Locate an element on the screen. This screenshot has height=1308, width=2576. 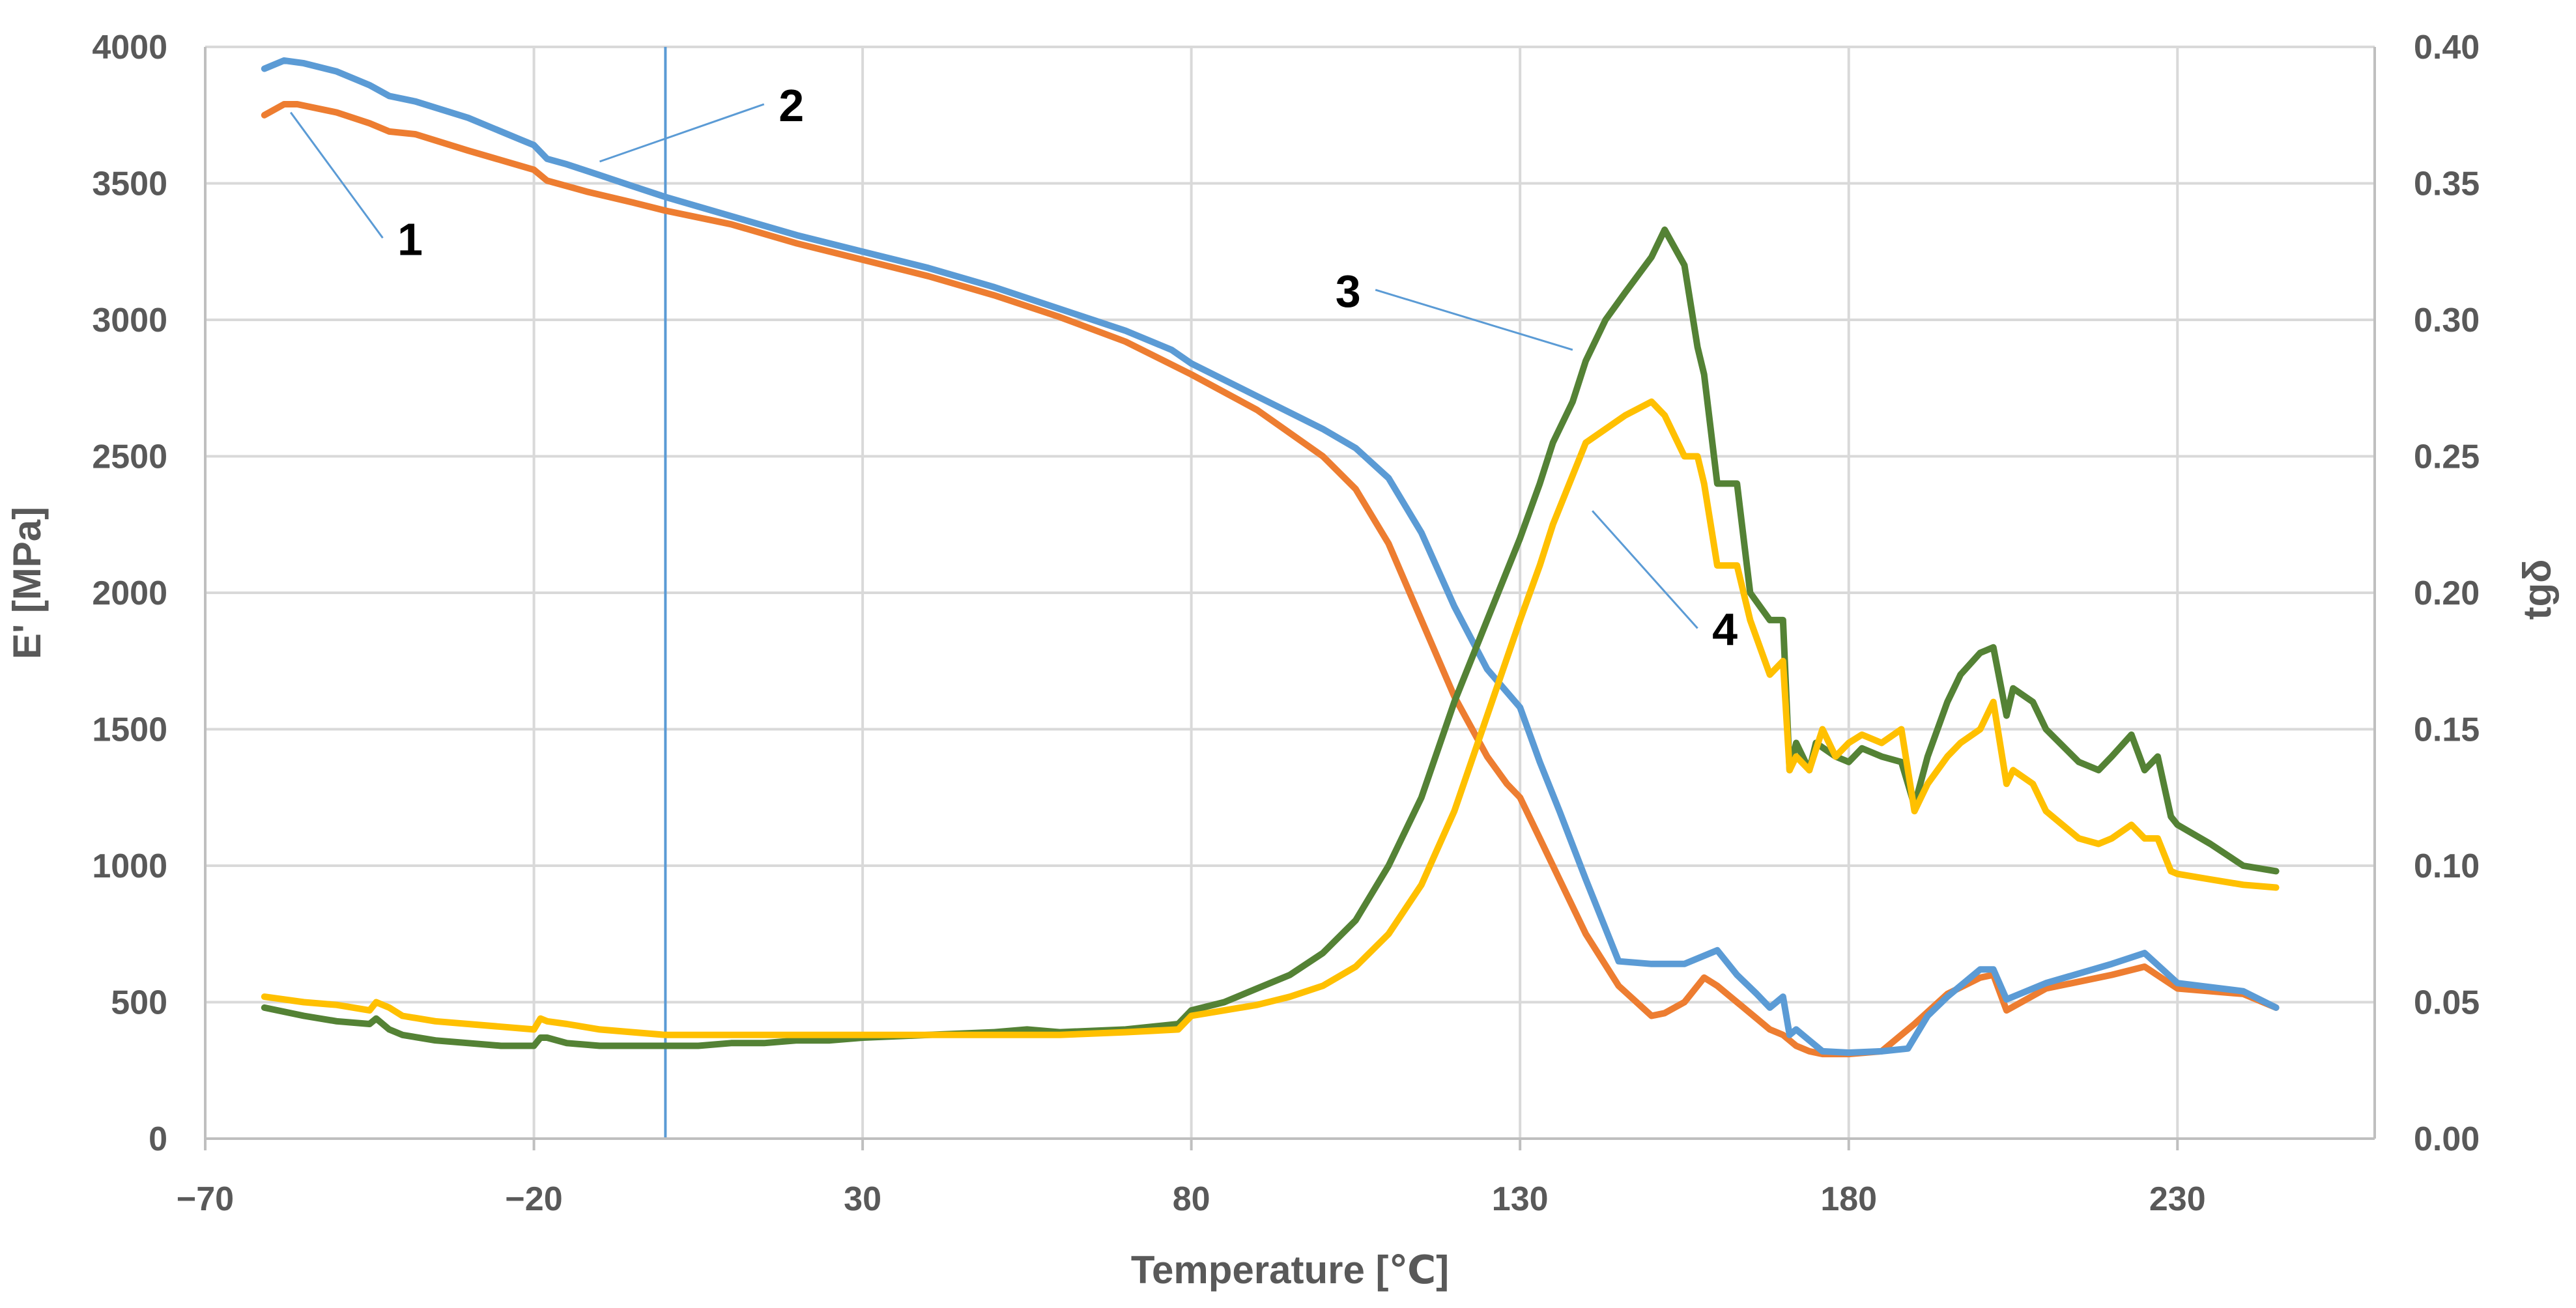
y-tick-label: 2000 is located at coordinates (129, 593).